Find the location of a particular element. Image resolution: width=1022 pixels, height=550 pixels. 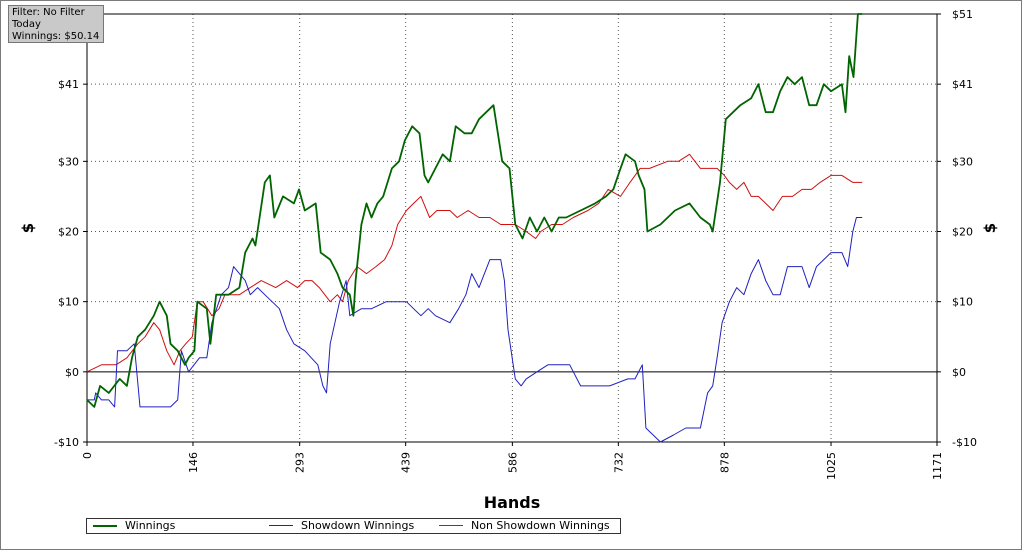

x-tick-label: 586 is located at coordinates (512, 462).